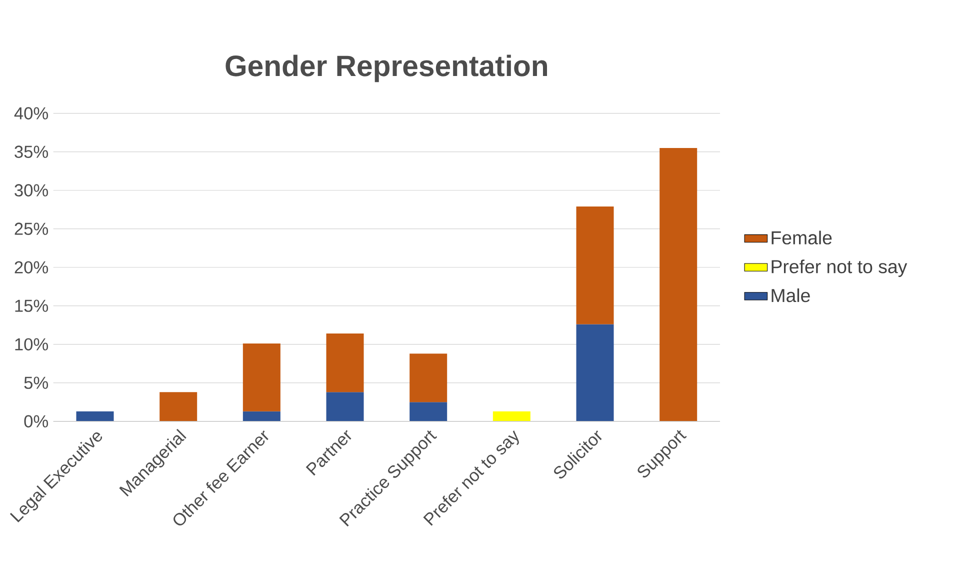  What do you see at coordinates (36, 382) in the screenshot?
I see `y-tick-label: 5%` at bounding box center [36, 382].